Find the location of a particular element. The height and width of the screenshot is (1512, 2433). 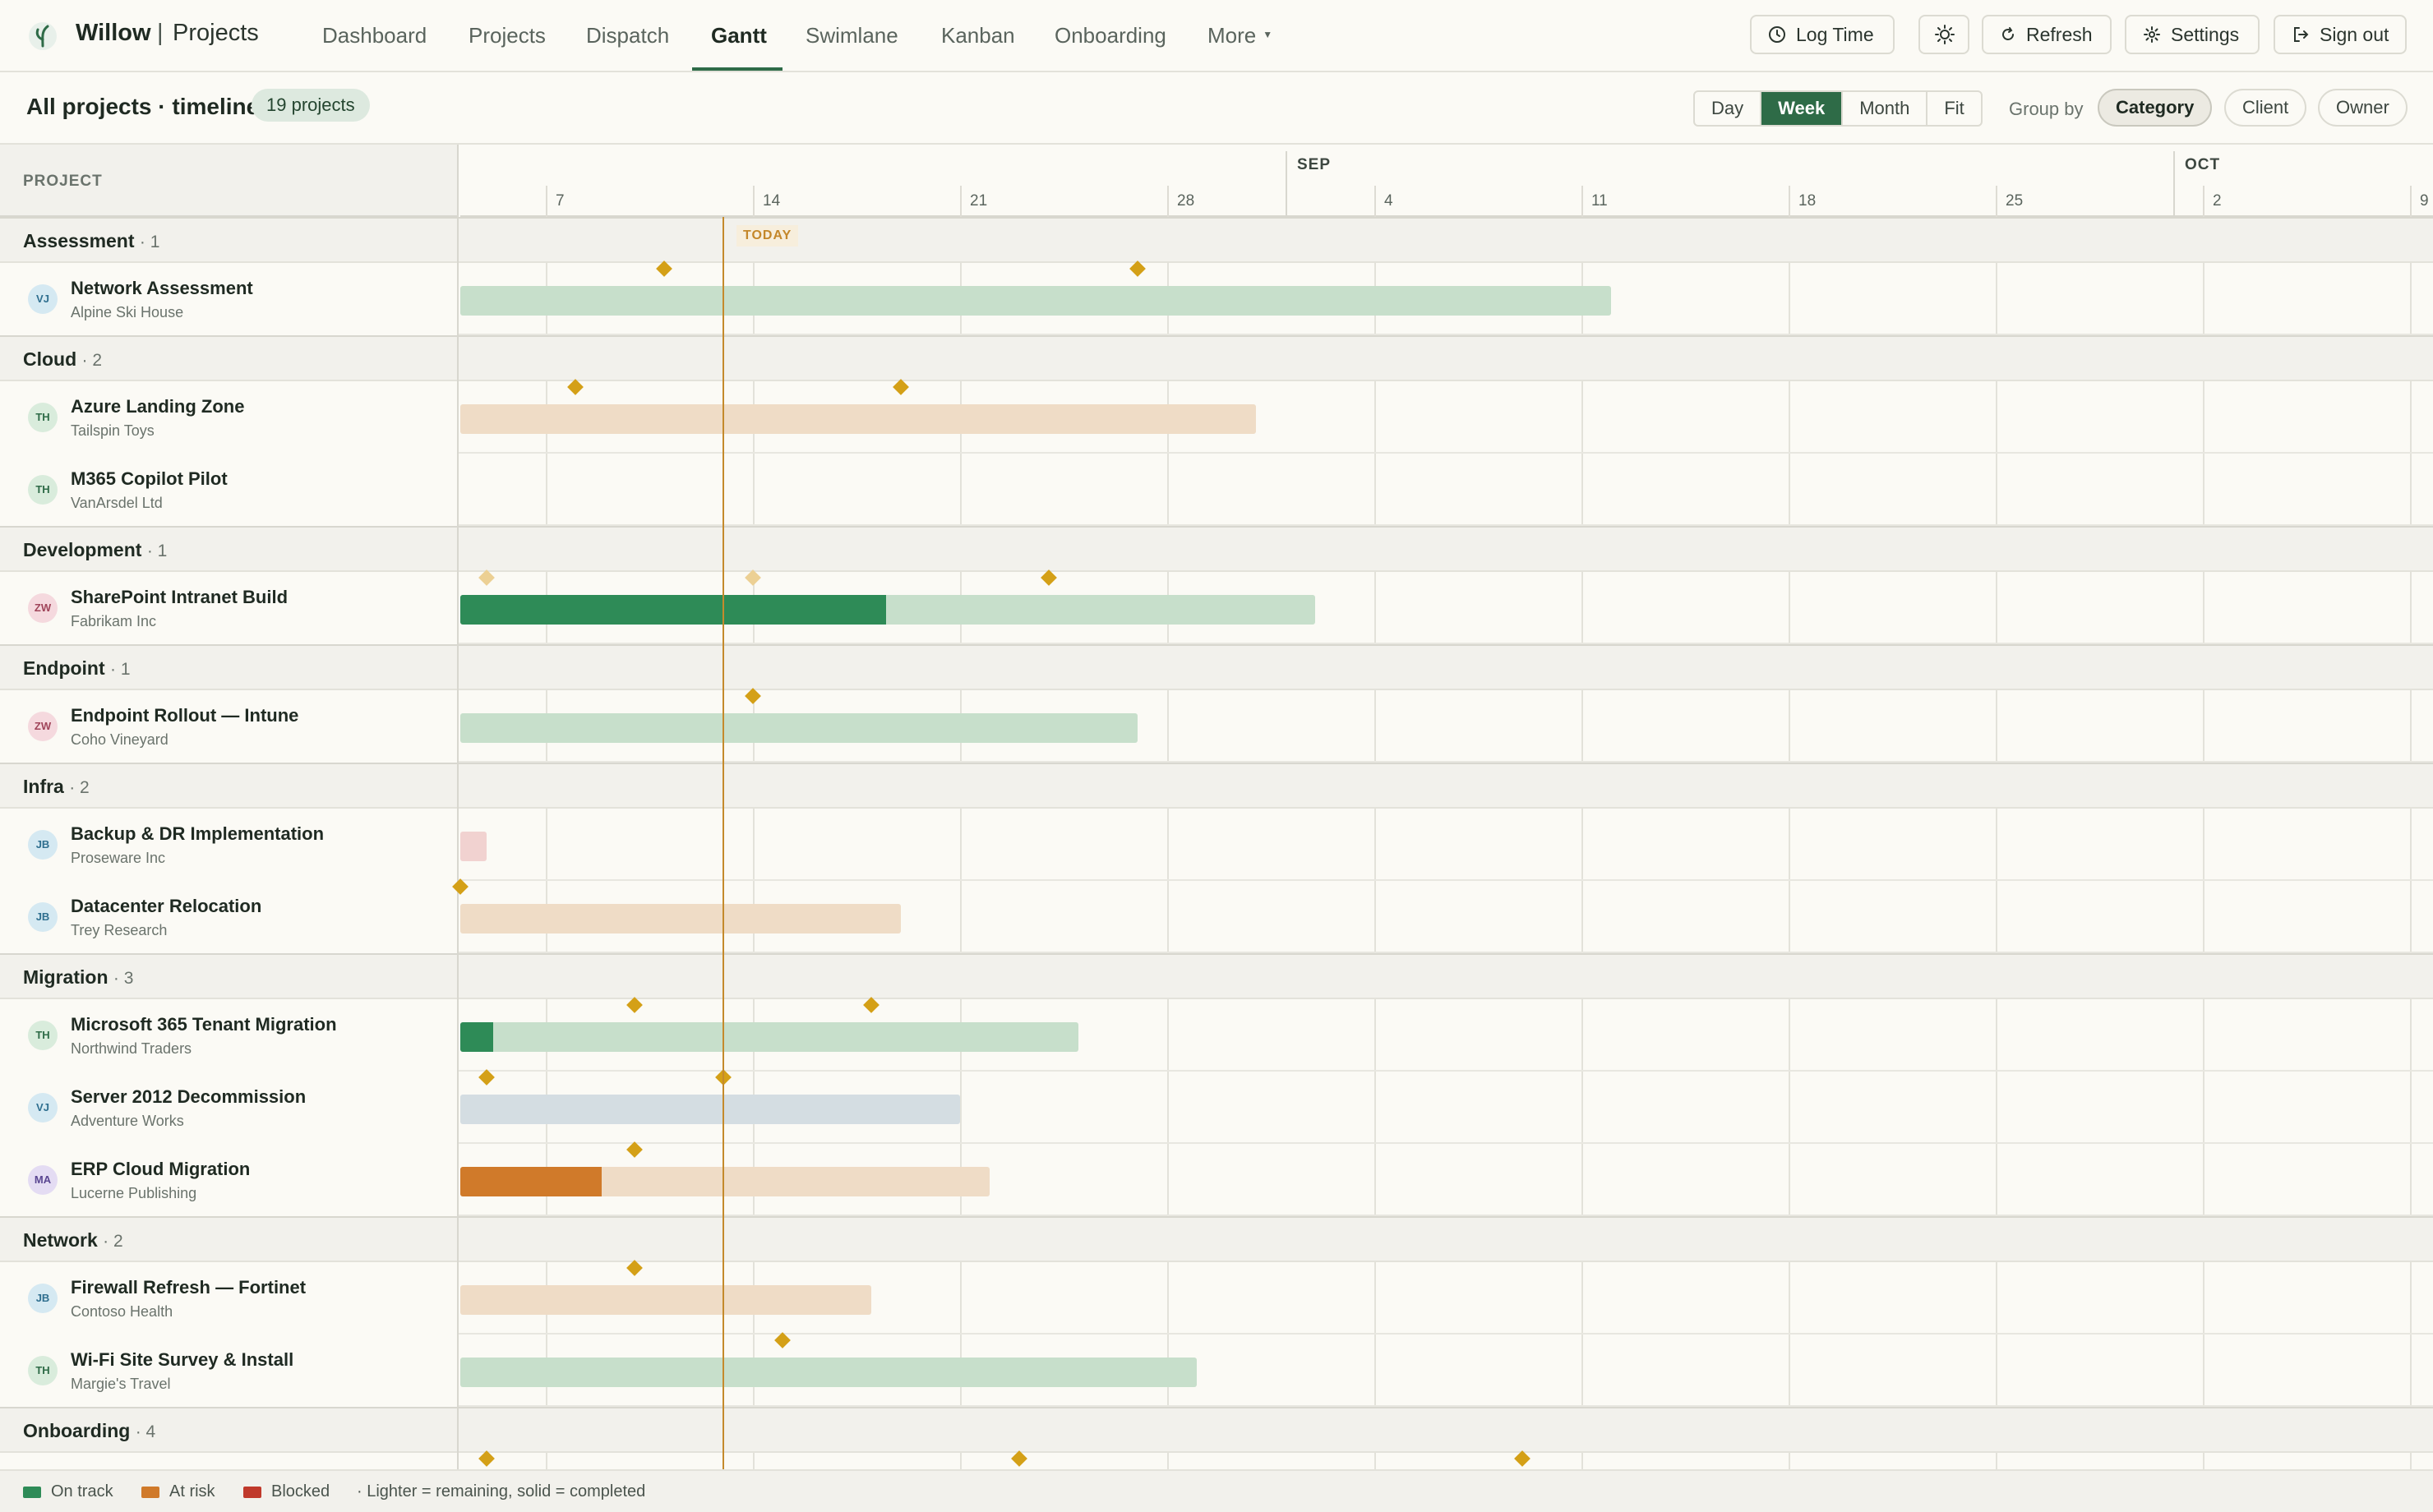

project-row: TH M365 Copilot Pilot VanArsdel Ltd is located at coordinates (1216, 490).